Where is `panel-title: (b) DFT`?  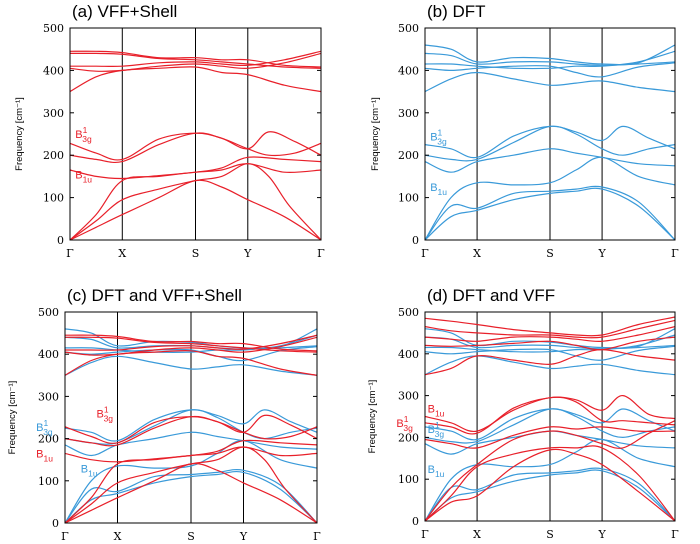 panel-title: (b) DFT is located at coordinates (456, 11).